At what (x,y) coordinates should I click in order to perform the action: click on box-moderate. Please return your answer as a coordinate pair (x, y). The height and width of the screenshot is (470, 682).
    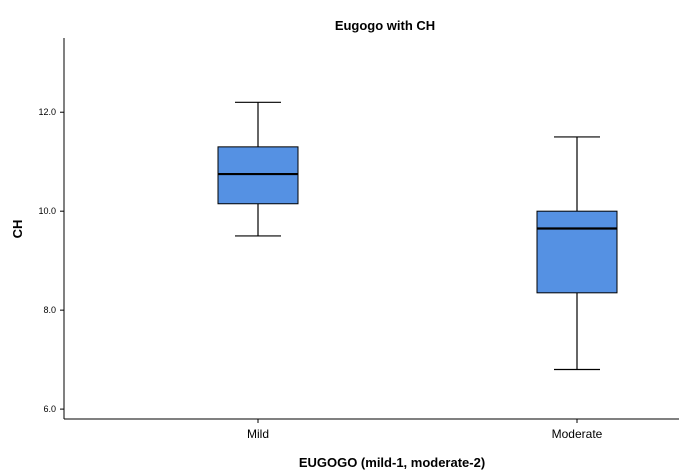
    Looking at the image, I should click on (577, 253).